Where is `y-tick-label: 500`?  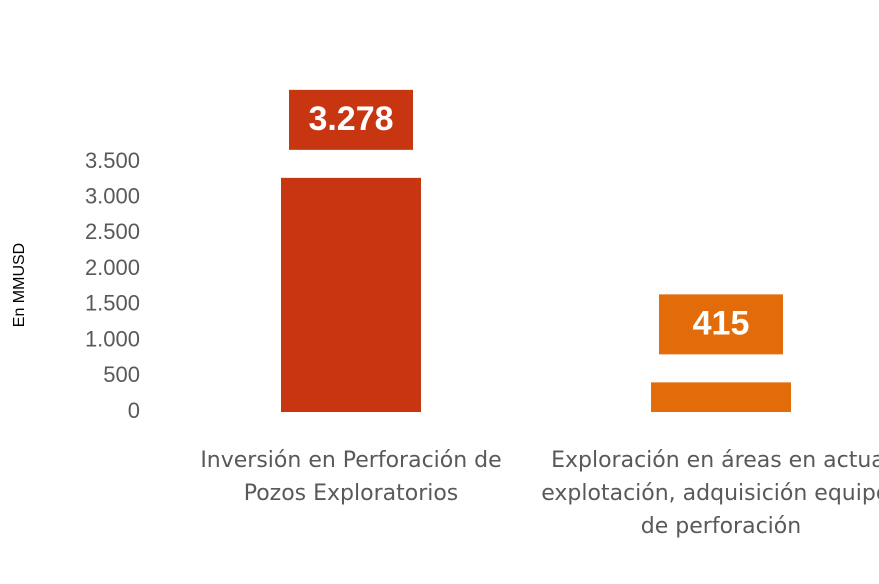
y-tick-label: 500 is located at coordinates (121, 374).